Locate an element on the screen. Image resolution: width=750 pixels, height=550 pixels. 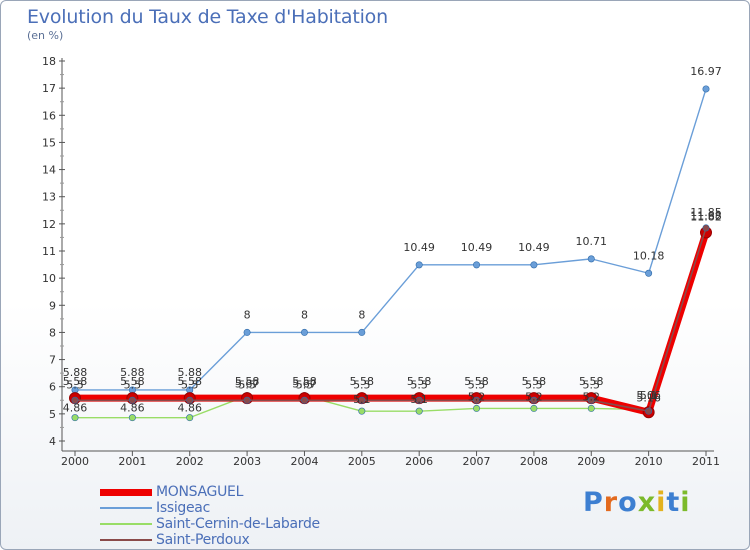
x-tick-label: 2011 is located at coordinates (706, 461).